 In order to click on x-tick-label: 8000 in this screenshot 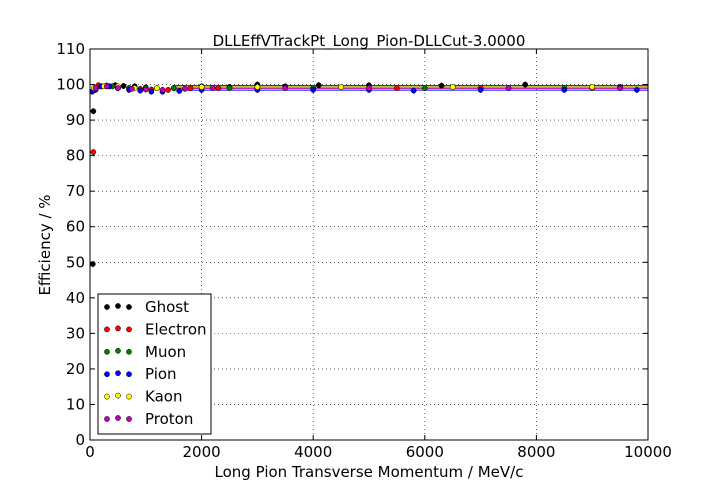, I will do `click(536, 452)`.